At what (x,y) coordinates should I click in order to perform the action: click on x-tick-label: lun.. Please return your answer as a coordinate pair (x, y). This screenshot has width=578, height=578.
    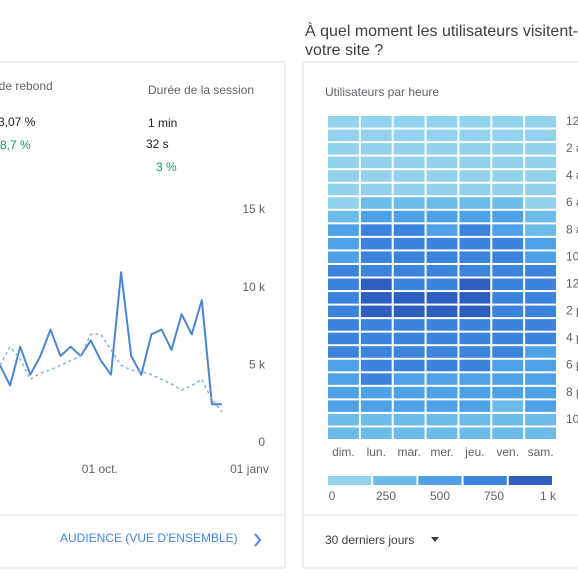
    Looking at the image, I should click on (376, 452).